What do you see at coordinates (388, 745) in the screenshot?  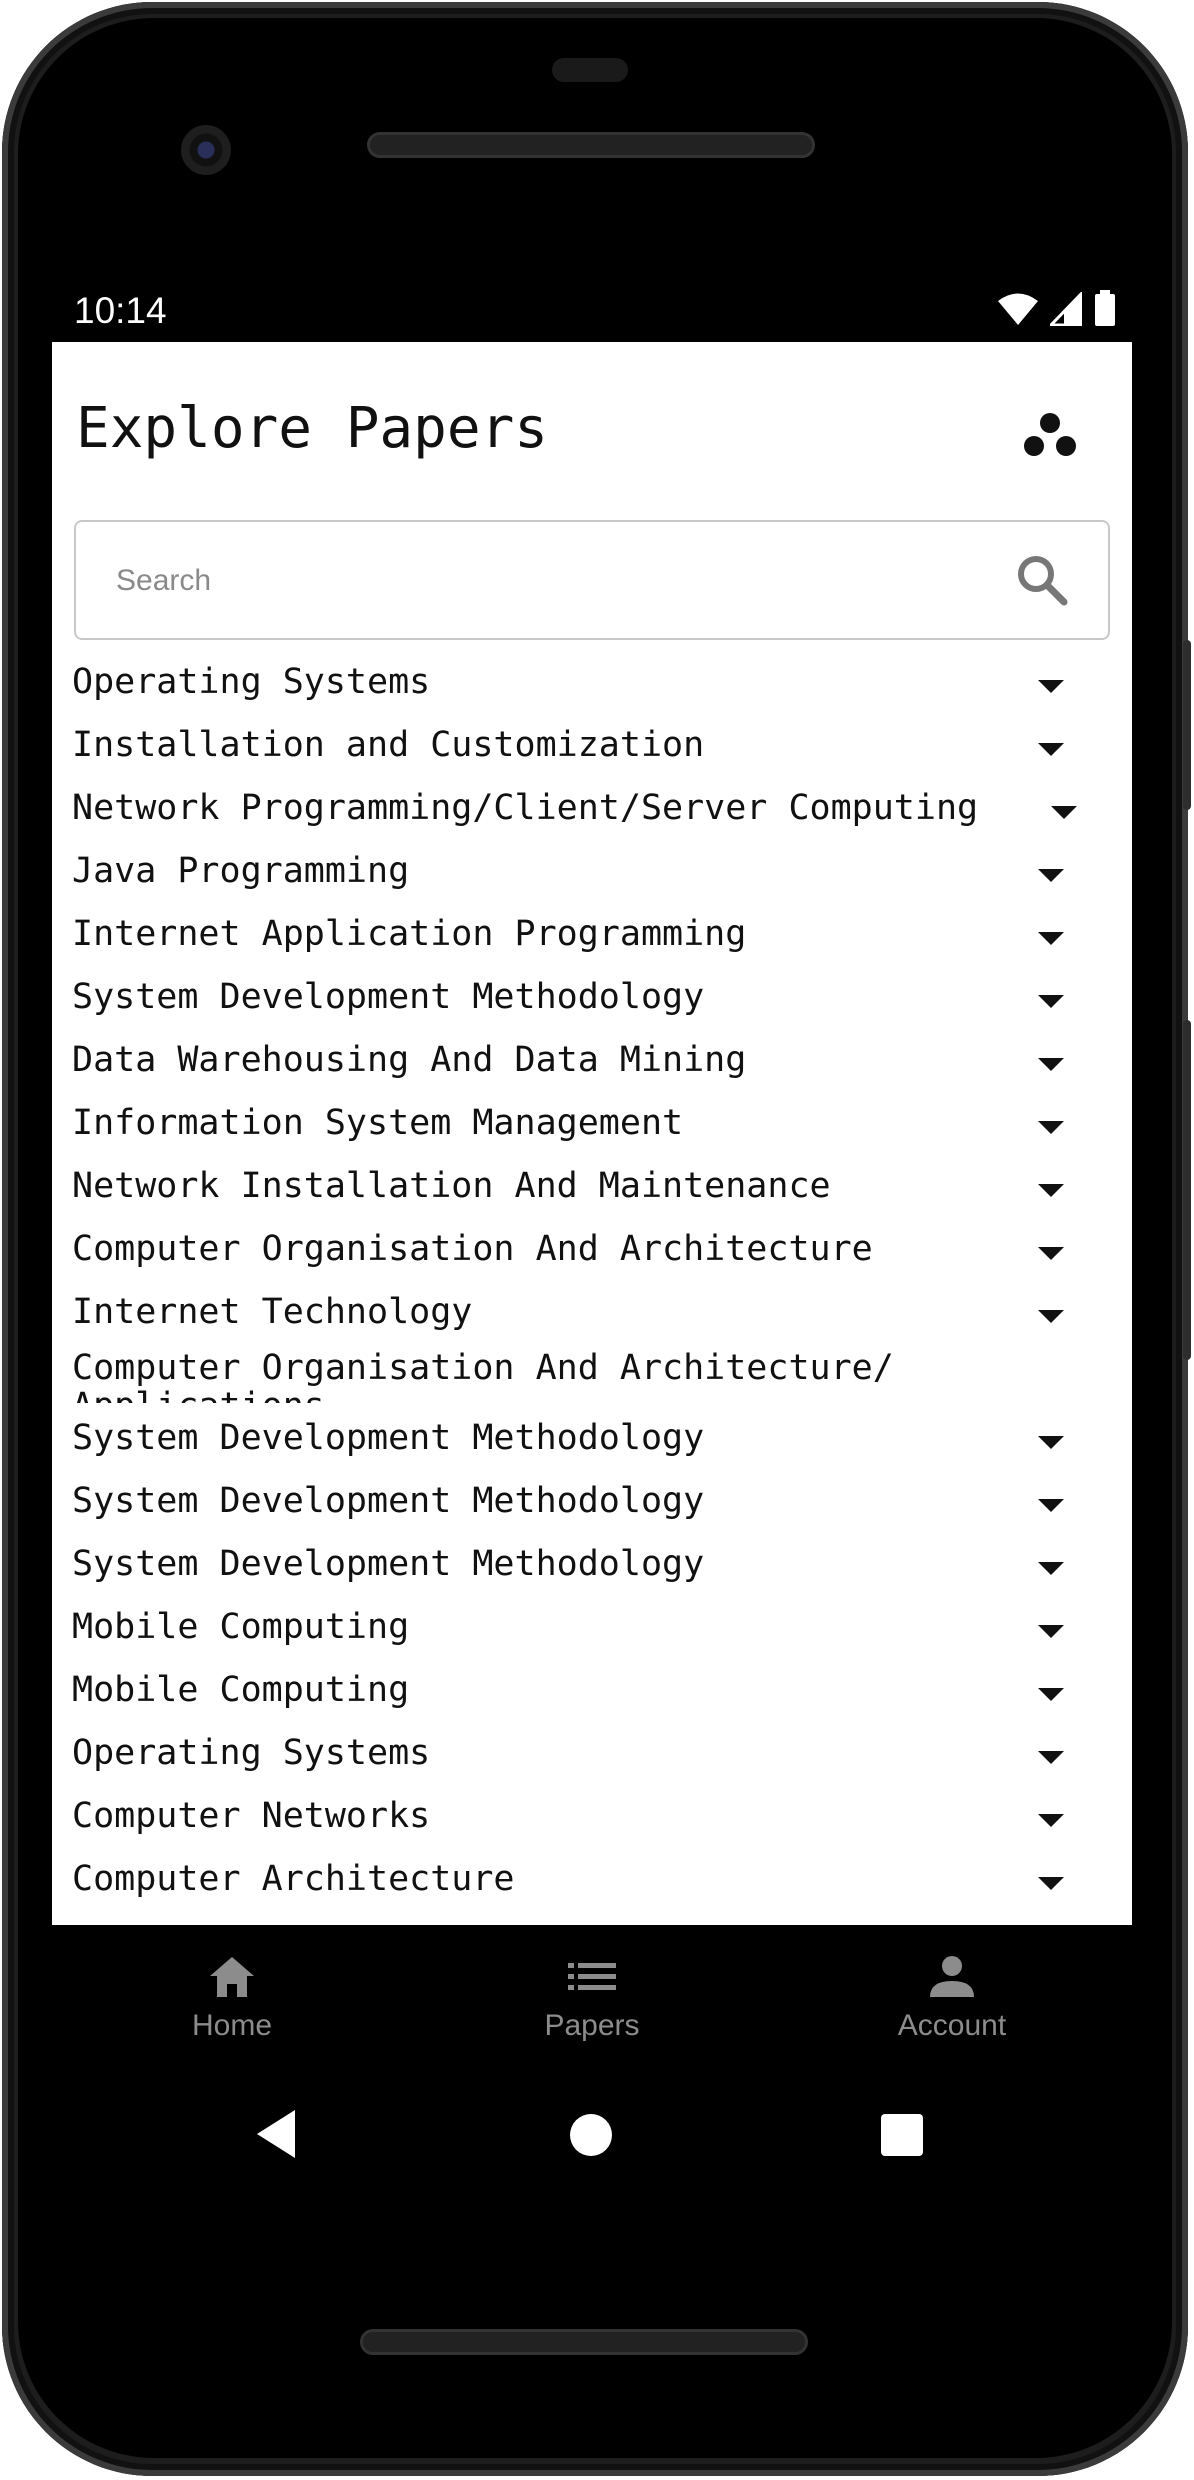 I see `paper-title: Installation and Customization` at bounding box center [388, 745].